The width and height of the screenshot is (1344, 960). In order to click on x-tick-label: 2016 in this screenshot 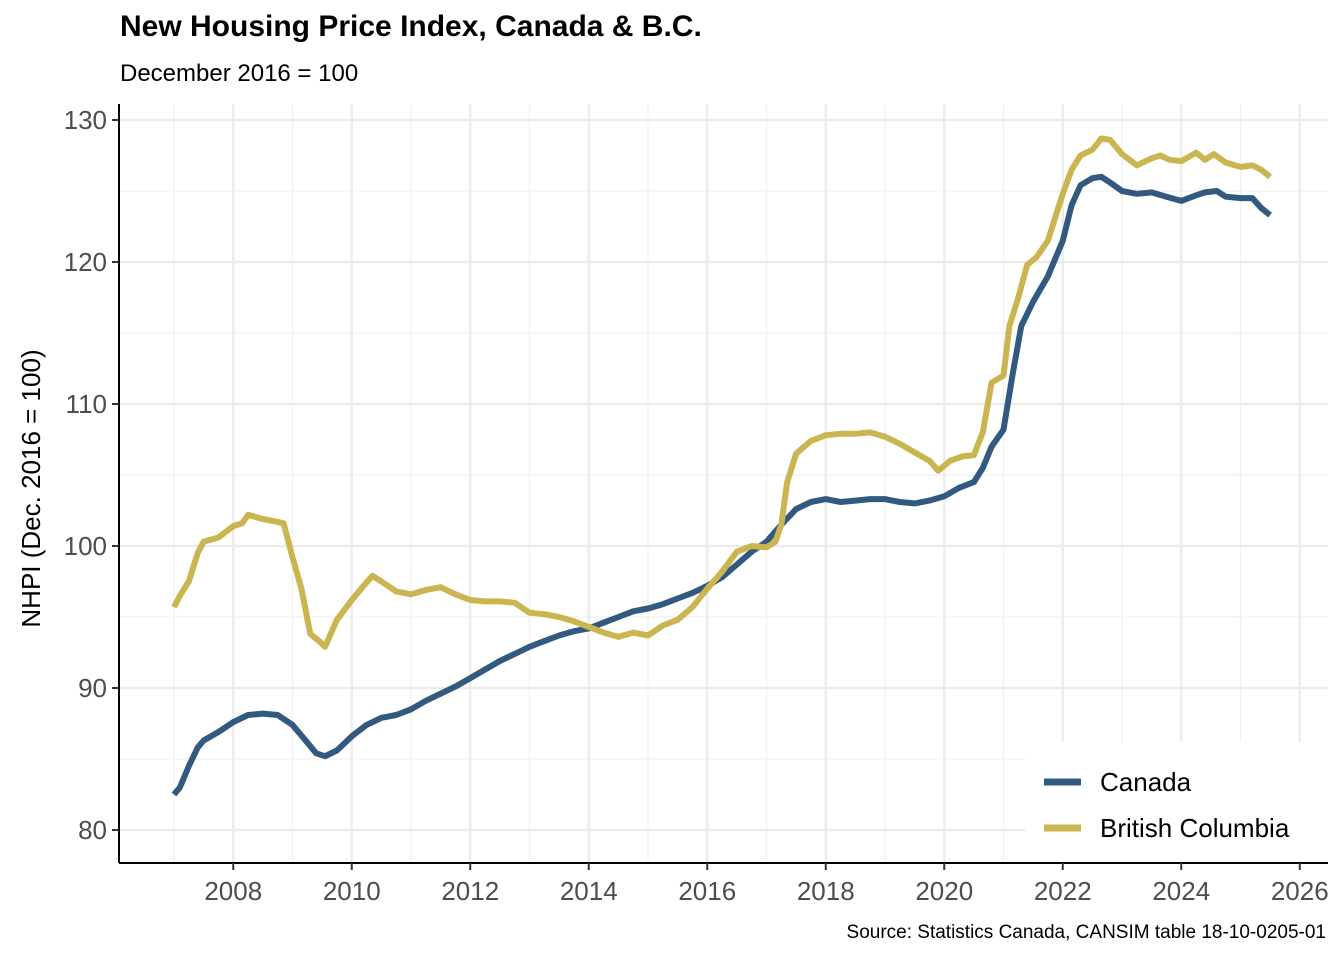, I will do `click(707, 891)`.